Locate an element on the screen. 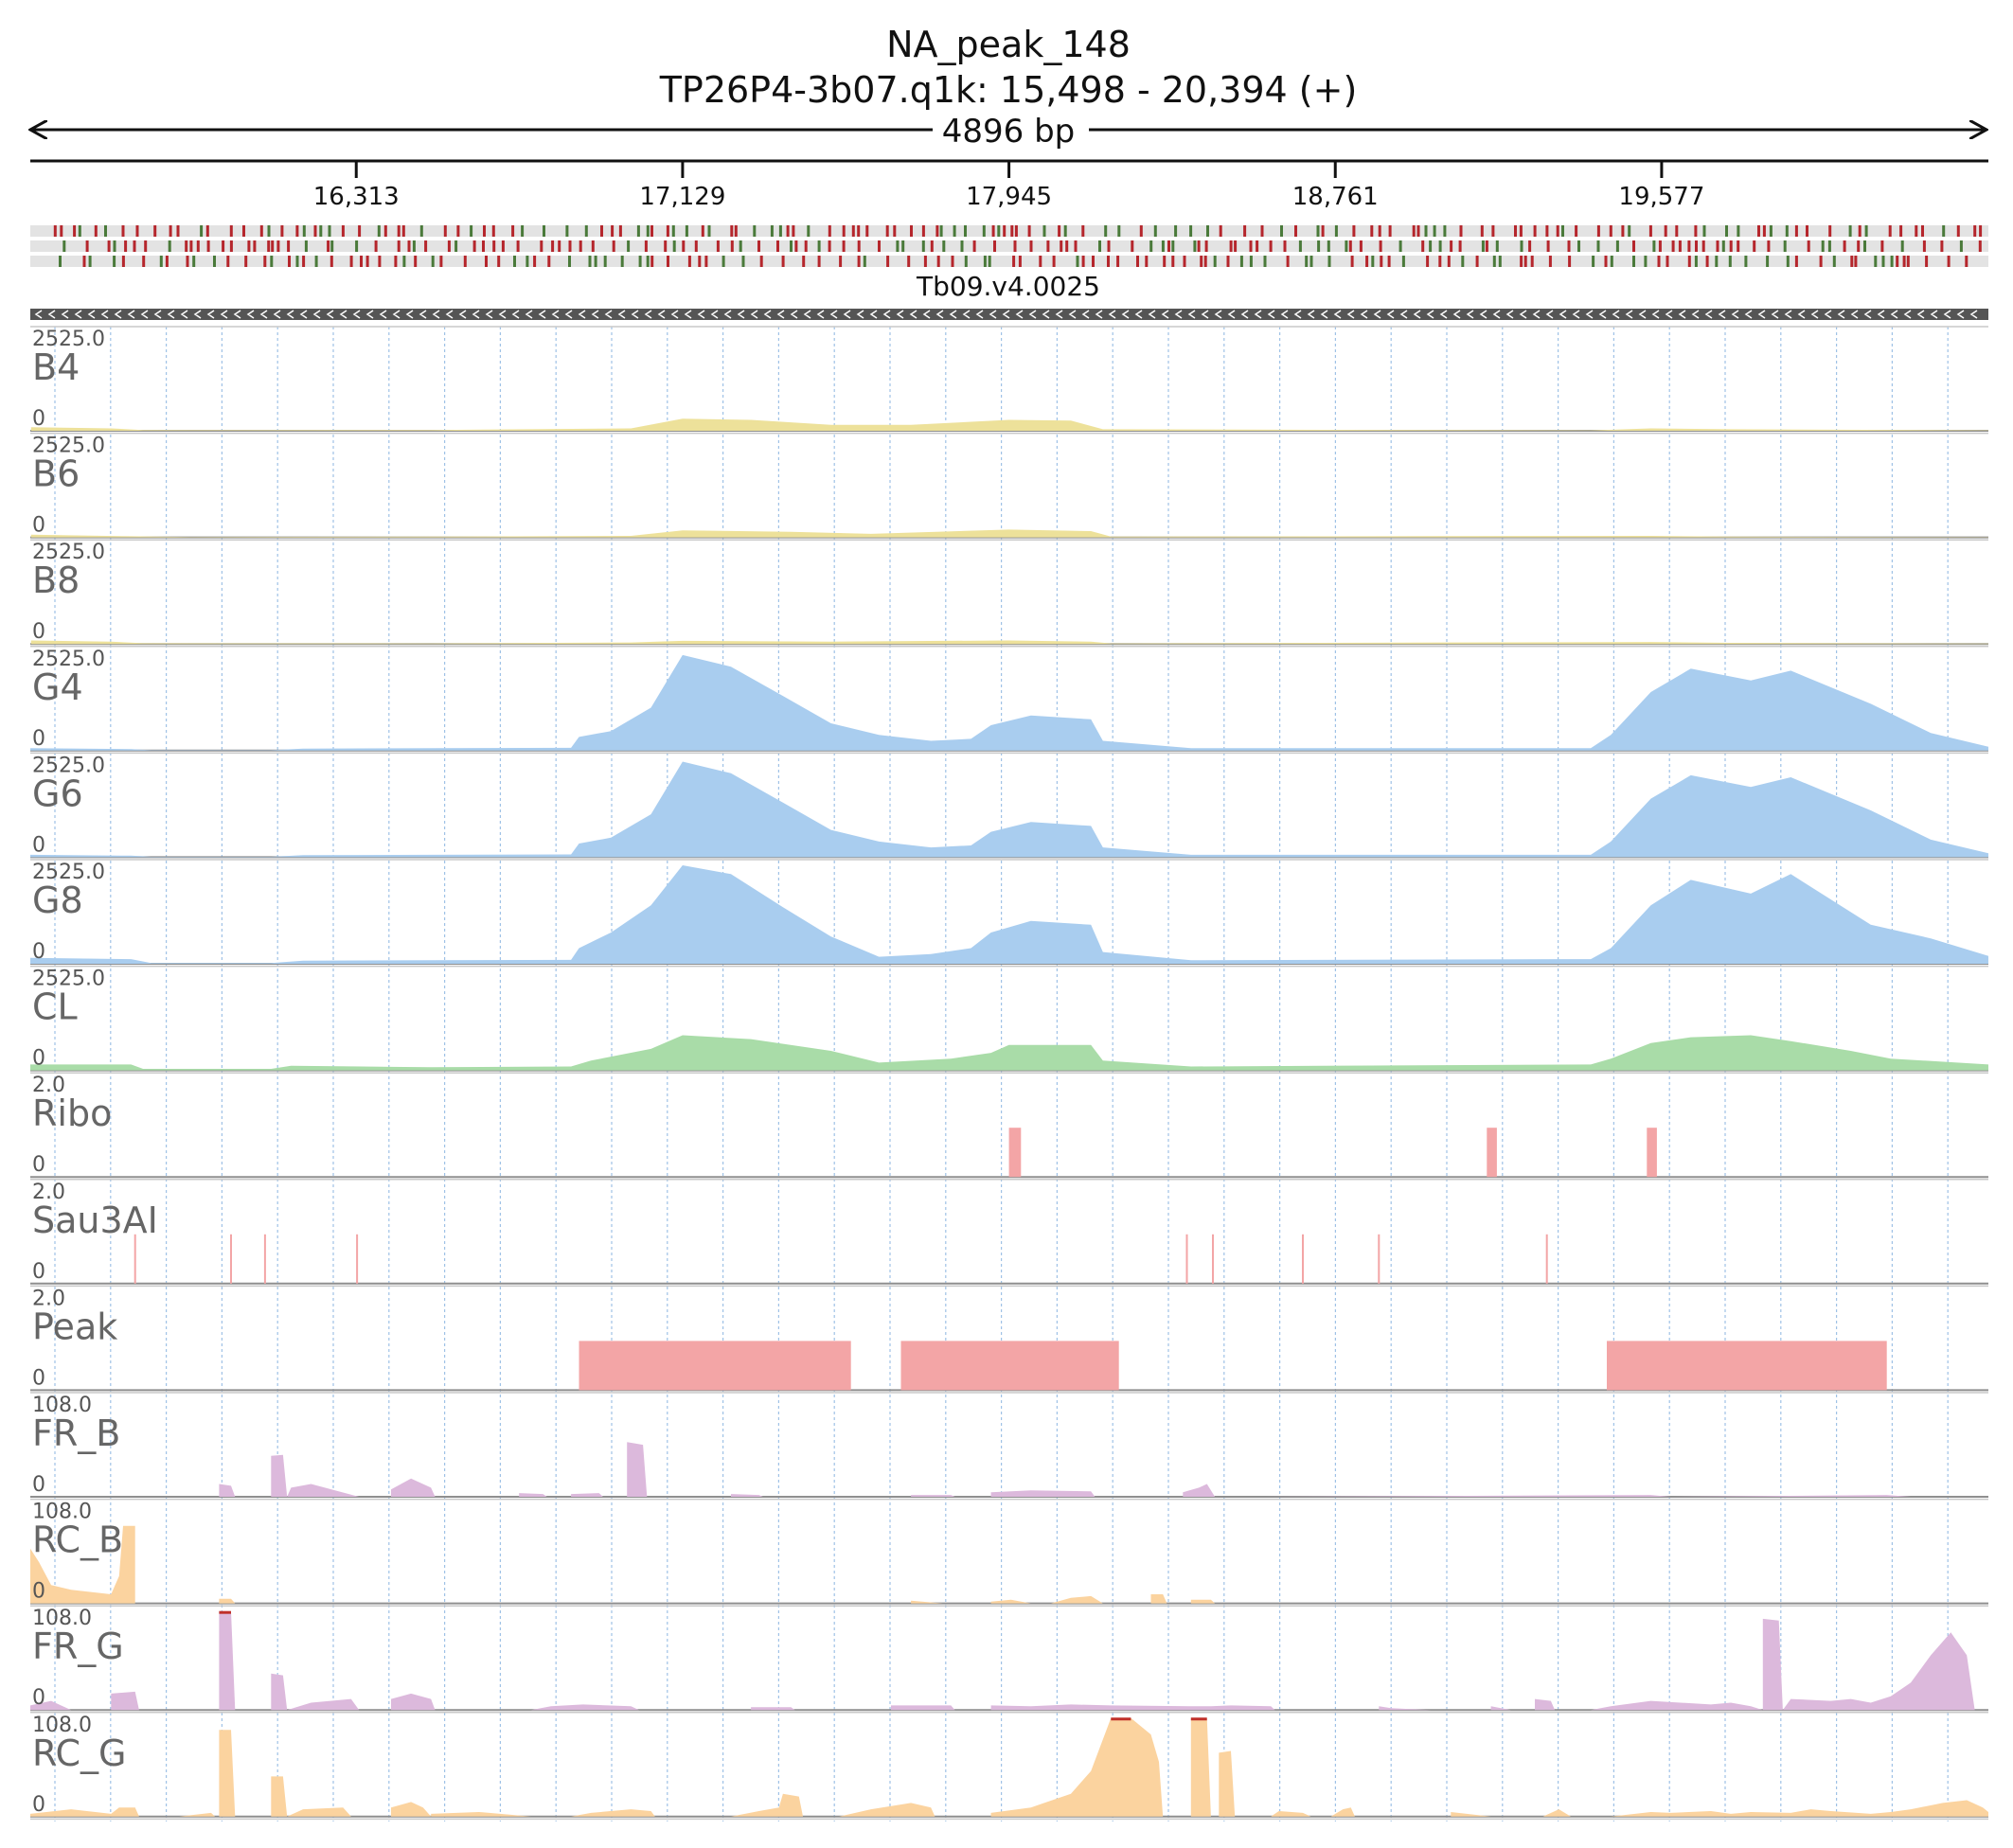 The width and height of the screenshot is (2013, 1848). span-label: 4896 bp is located at coordinates (1009, 132).